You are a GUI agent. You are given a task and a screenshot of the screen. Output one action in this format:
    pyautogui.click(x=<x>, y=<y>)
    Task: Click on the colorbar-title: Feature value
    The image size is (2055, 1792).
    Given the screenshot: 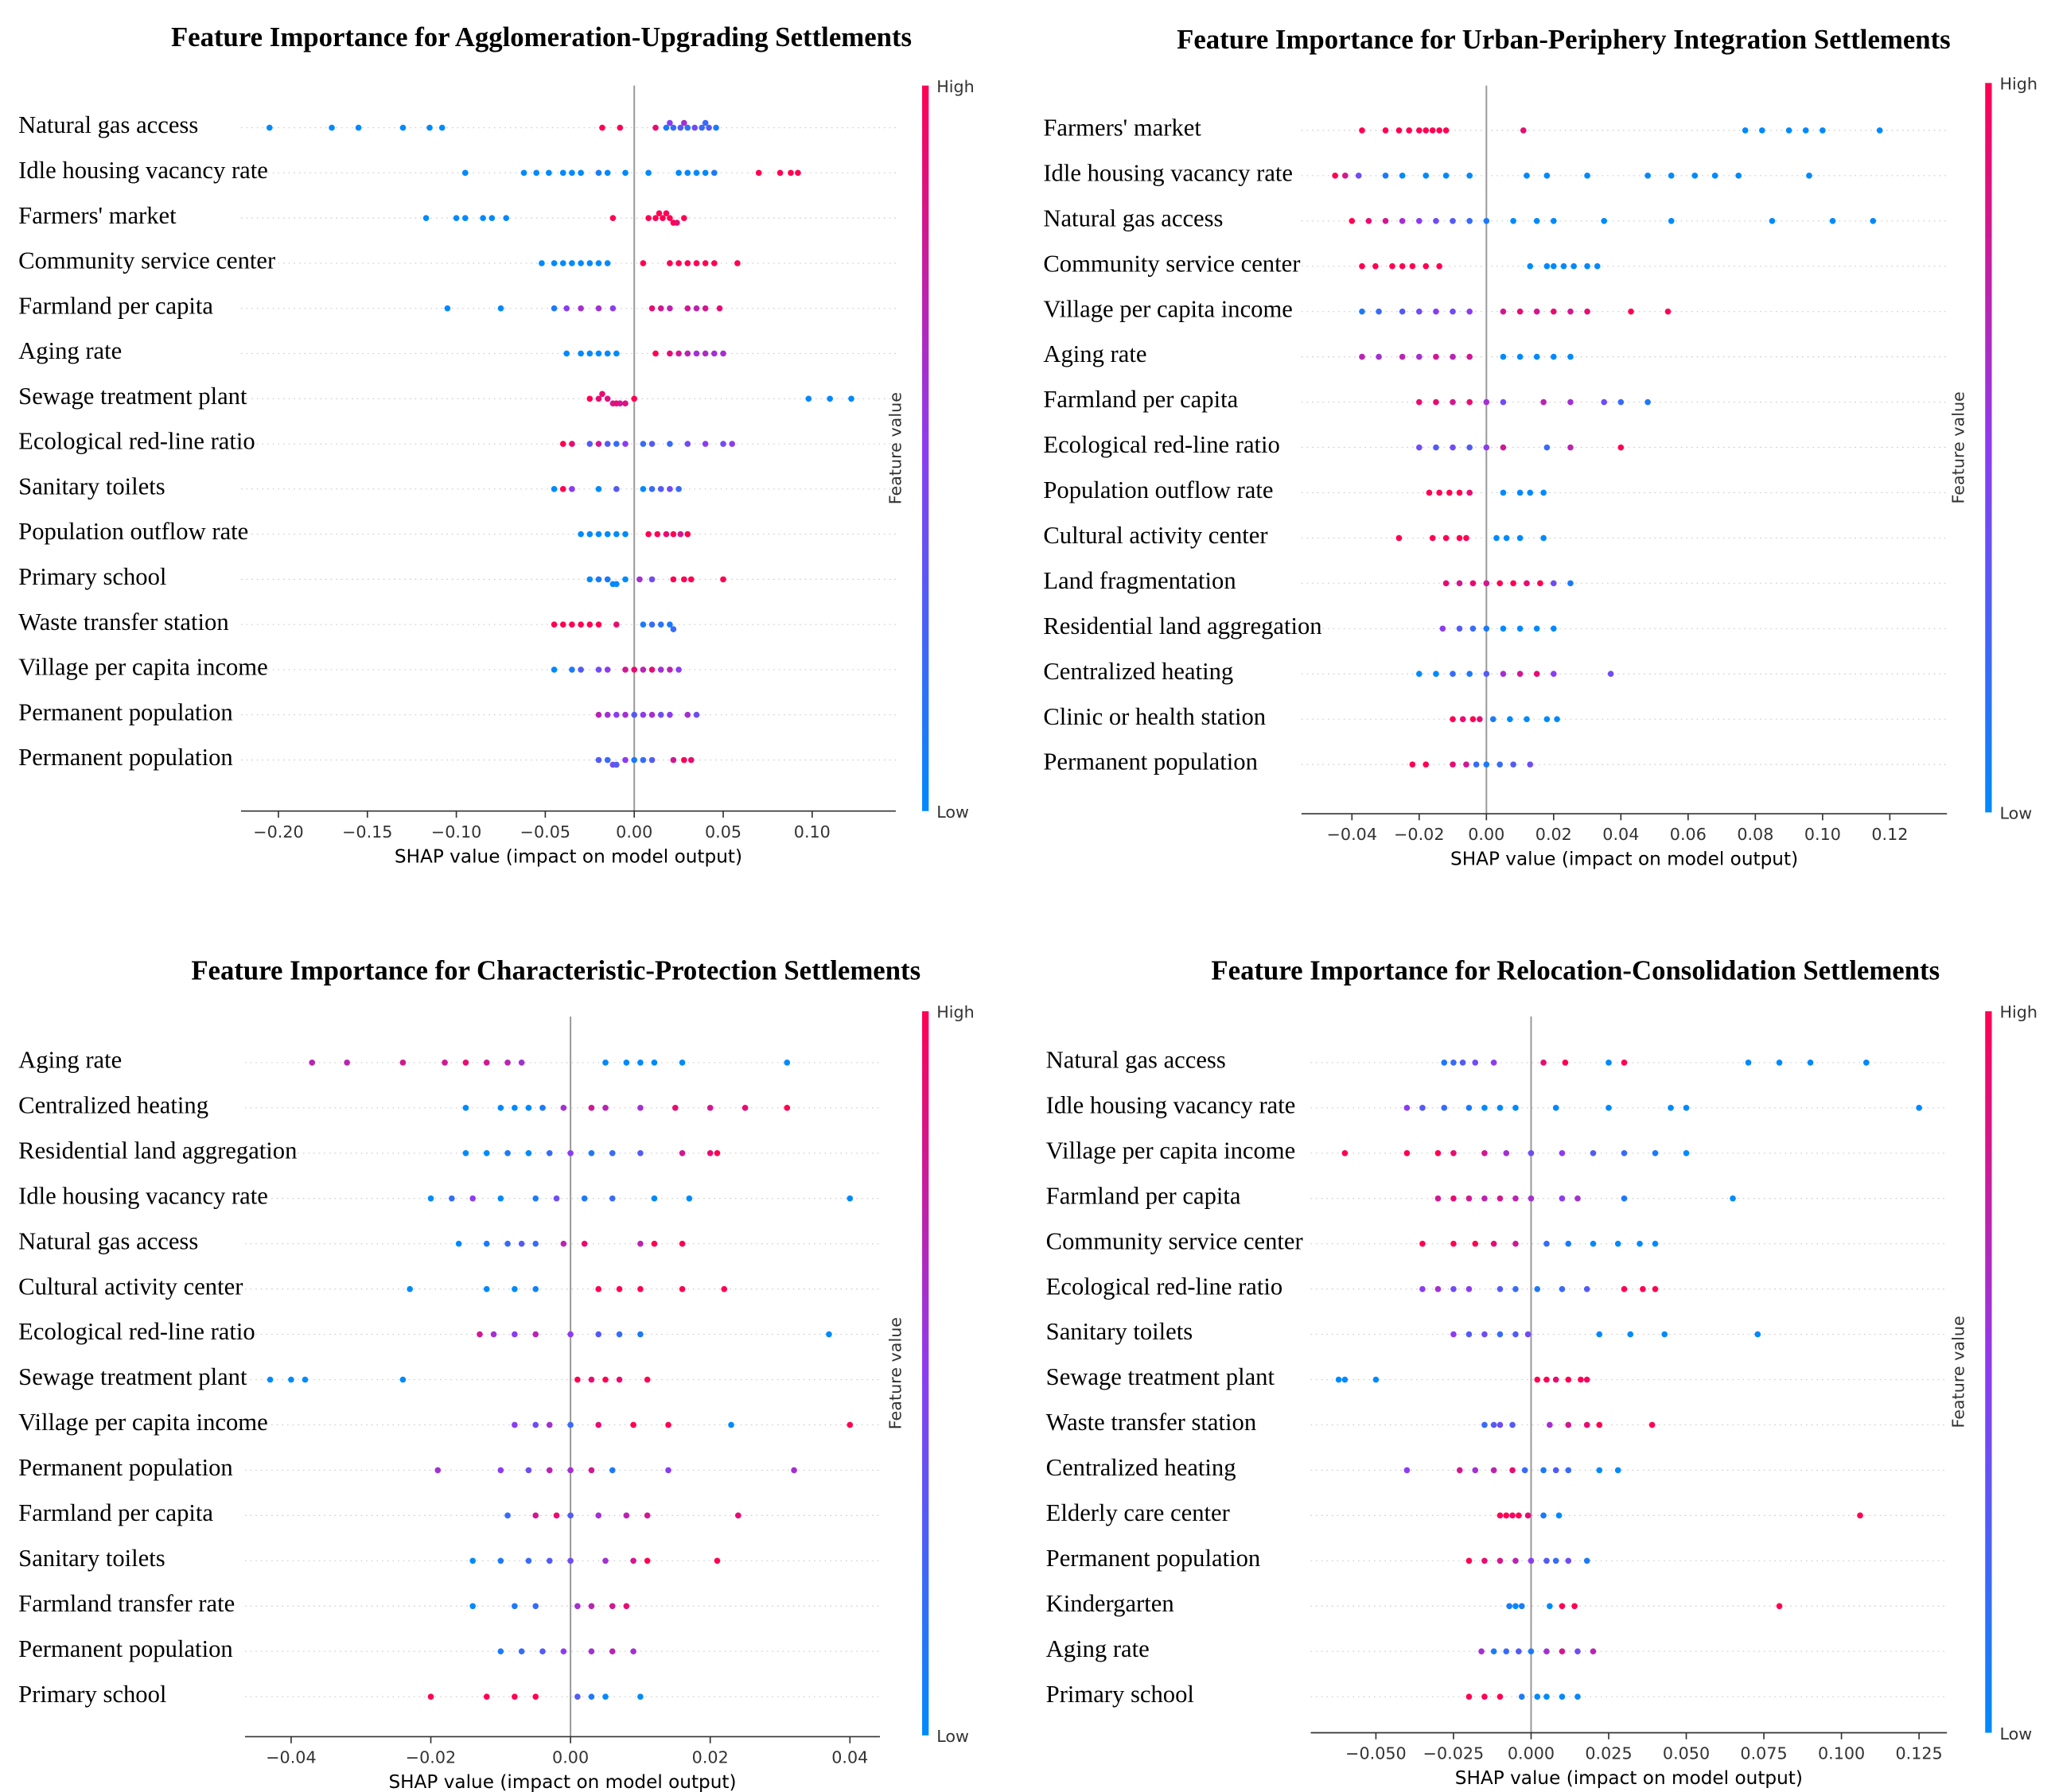 What is the action you would take?
    pyautogui.click(x=895, y=1373)
    